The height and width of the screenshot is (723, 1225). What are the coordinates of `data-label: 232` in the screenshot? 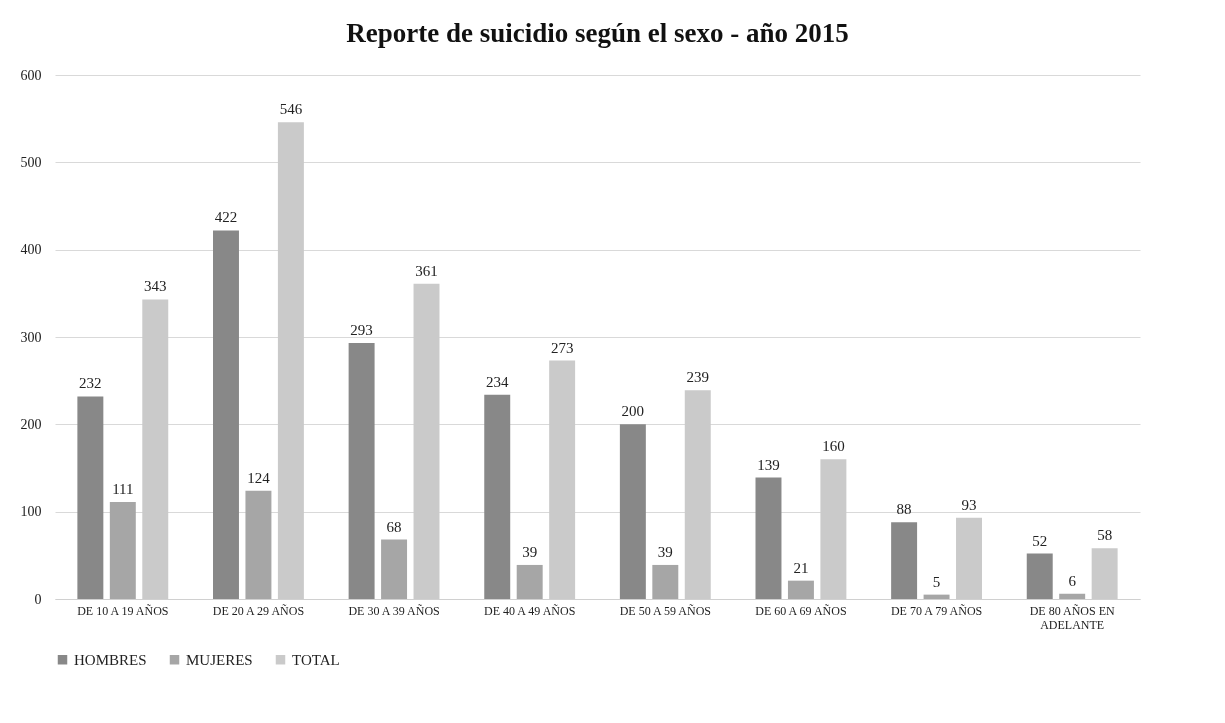 It's located at (90, 383).